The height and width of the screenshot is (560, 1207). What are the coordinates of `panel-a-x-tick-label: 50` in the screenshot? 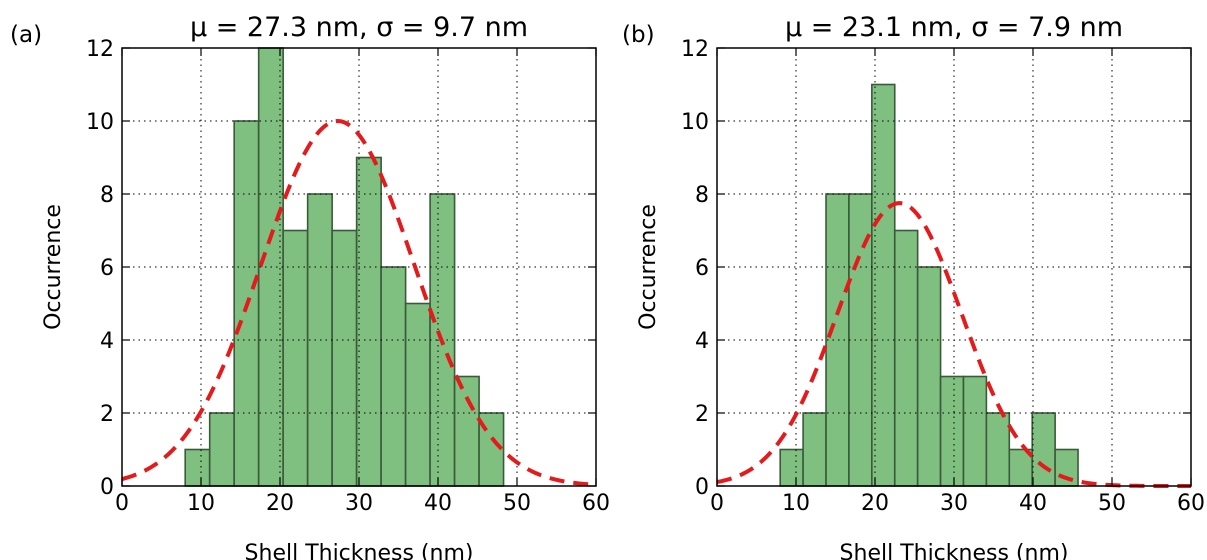 It's located at (517, 503).